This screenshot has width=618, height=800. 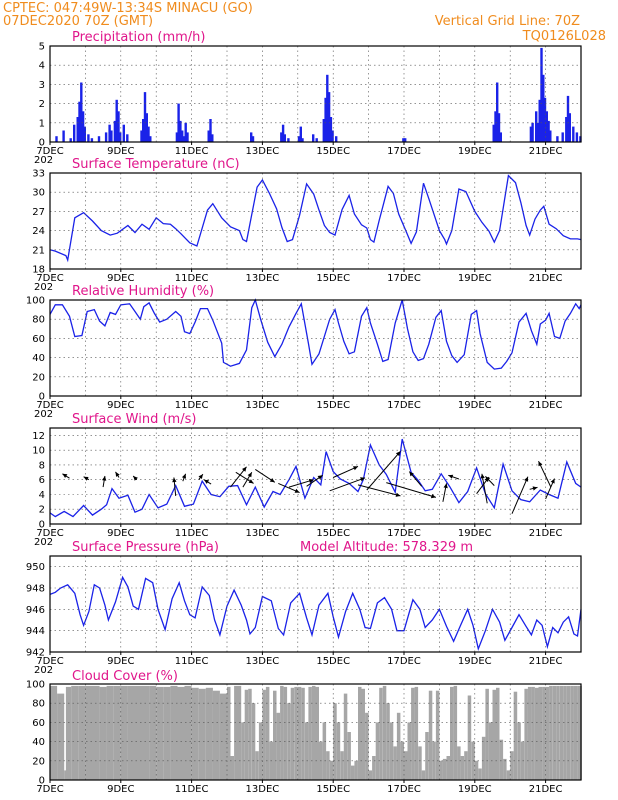 I want to click on y-tick-label: 6, so click(x=42, y=480).